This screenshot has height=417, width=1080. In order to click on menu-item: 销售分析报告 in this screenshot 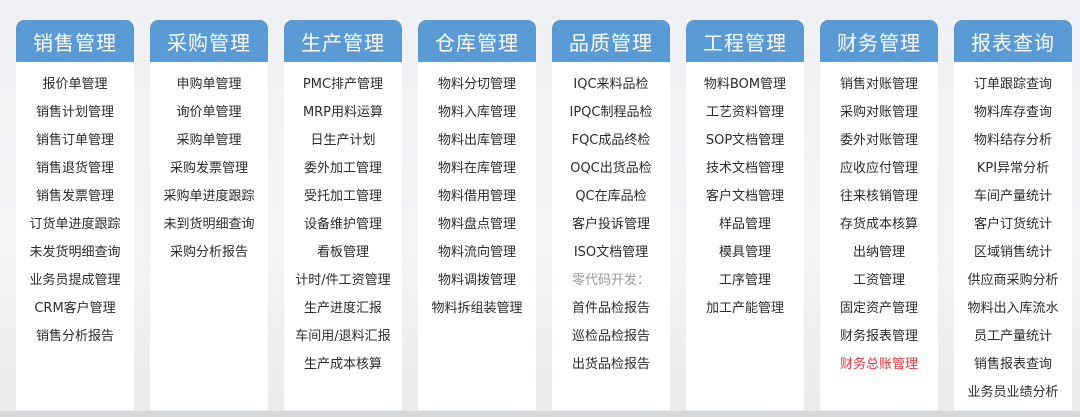, I will do `click(74, 336)`.